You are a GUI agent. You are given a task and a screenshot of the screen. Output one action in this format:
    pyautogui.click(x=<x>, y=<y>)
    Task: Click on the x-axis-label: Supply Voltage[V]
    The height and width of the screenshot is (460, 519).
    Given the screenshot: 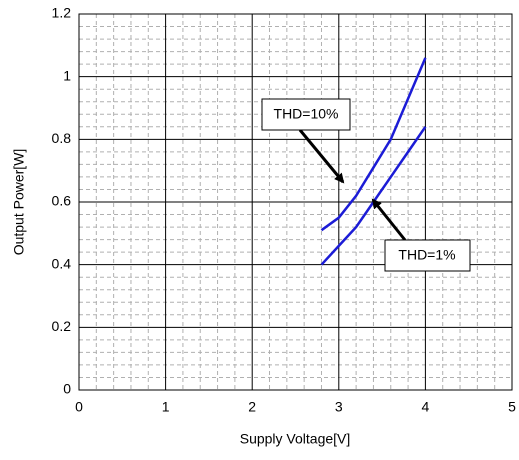 What is the action you would take?
    pyautogui.click(x=295, y=439)
    